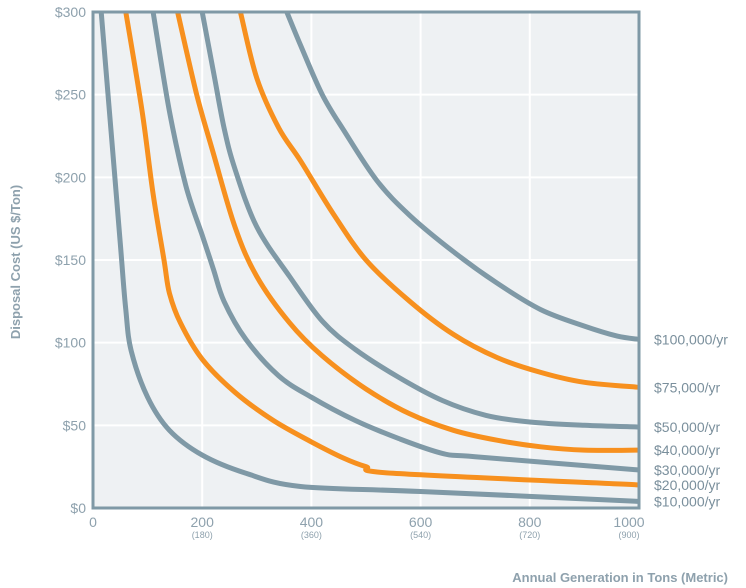 Image resolution: width=746 pixels, height=588 pixels. Describe the element at coordinates (687, 485) in the screenshot. I see `series-label: $20,000/yr` at that location.